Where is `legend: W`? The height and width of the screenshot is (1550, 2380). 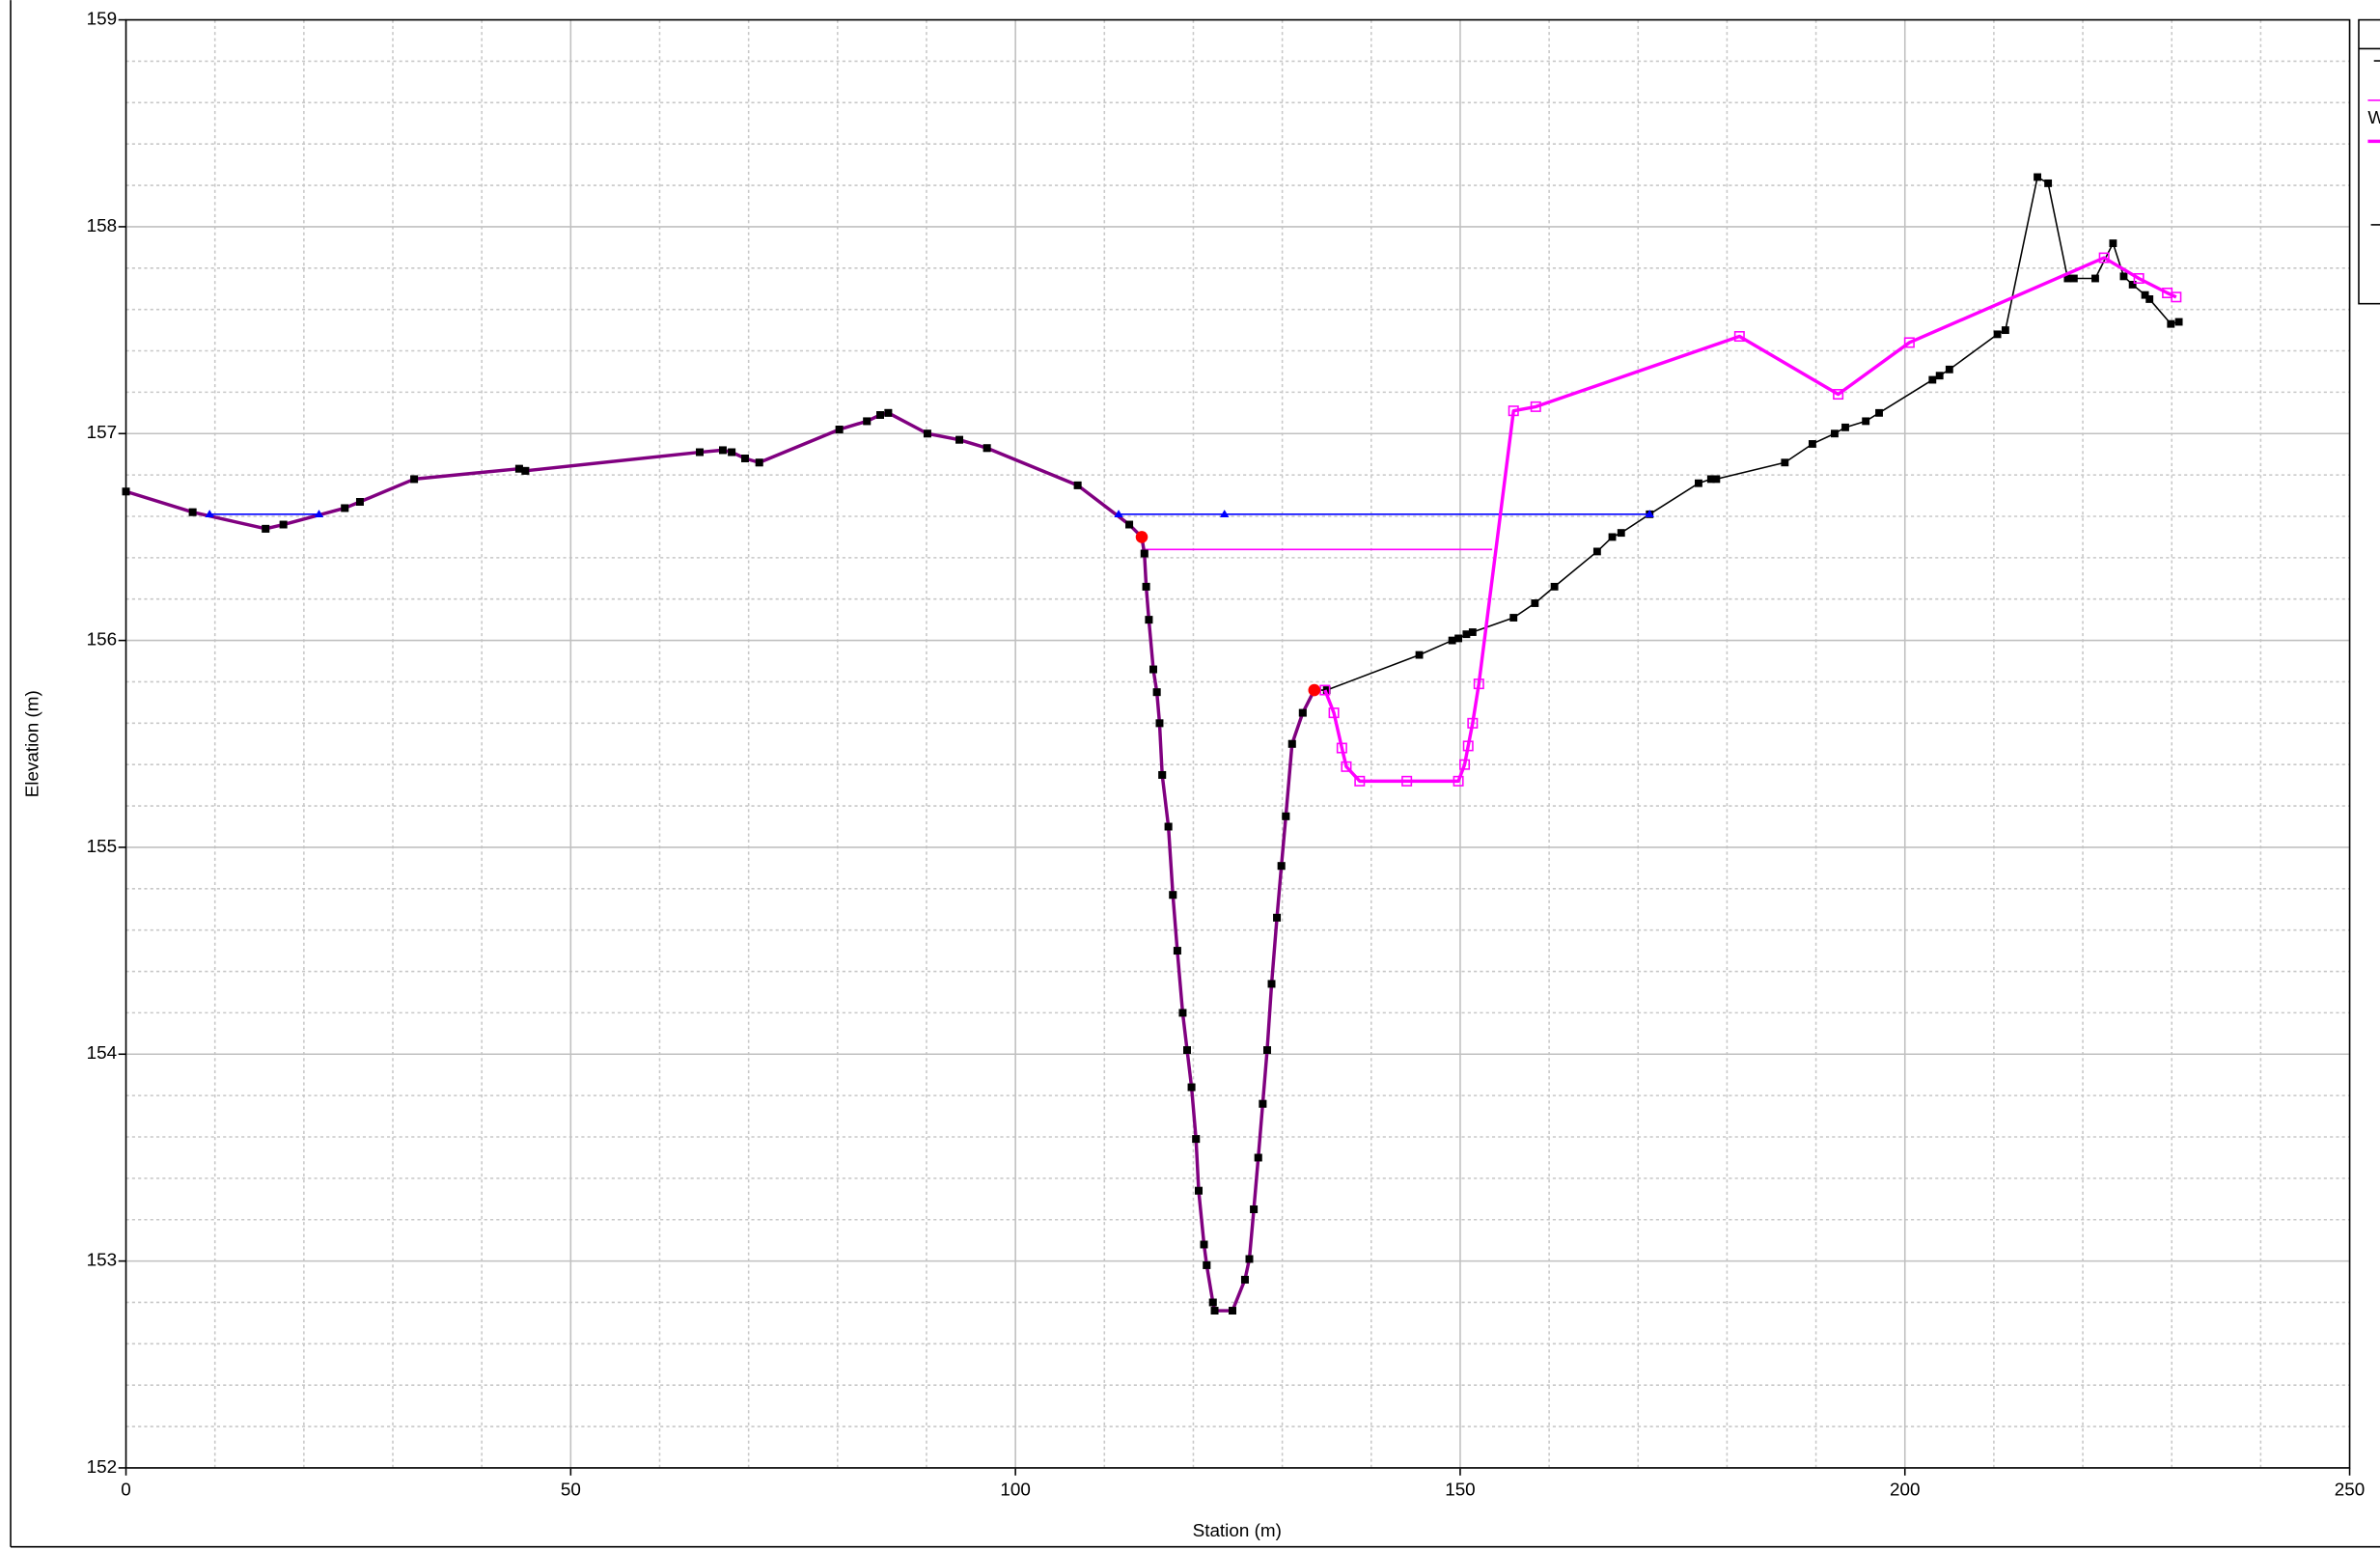
legend: W is located at coordinates (2369, 161).